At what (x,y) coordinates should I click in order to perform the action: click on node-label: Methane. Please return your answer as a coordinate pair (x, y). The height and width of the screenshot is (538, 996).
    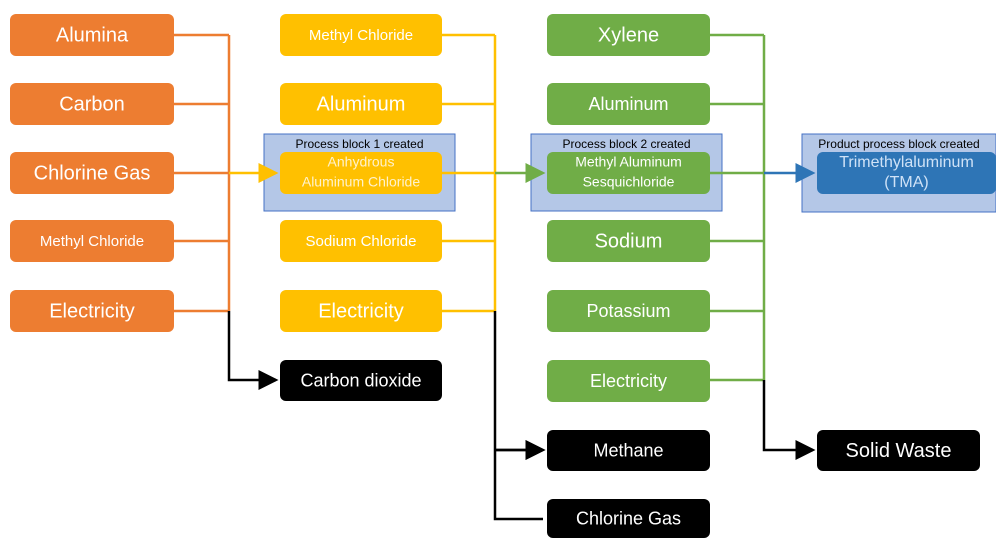
    Looking at the image, I should click on (628, 450).